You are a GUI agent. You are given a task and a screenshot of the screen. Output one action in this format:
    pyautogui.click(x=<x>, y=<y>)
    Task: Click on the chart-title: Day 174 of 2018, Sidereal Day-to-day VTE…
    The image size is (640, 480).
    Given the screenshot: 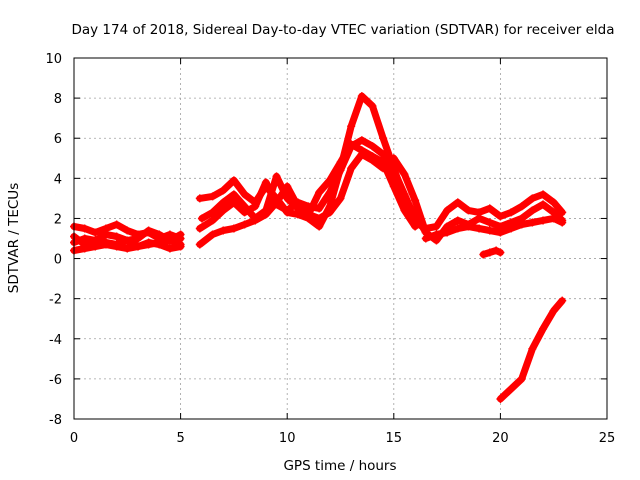 What is the action you would take?
    pyautogui.click(x=342, y=30)
    